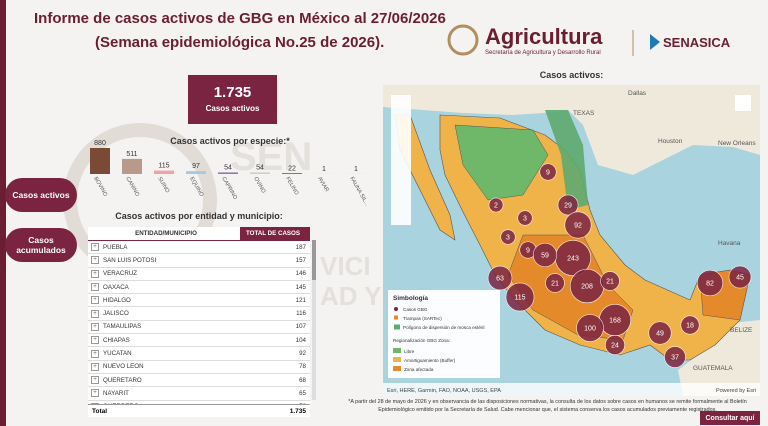 This screenshot has width=768, height=426. What do you see at coordinates (199, 327) in the screenshot?
I see `table-row: + TAMAULIPAS 107` at bounding box center [199, 327].